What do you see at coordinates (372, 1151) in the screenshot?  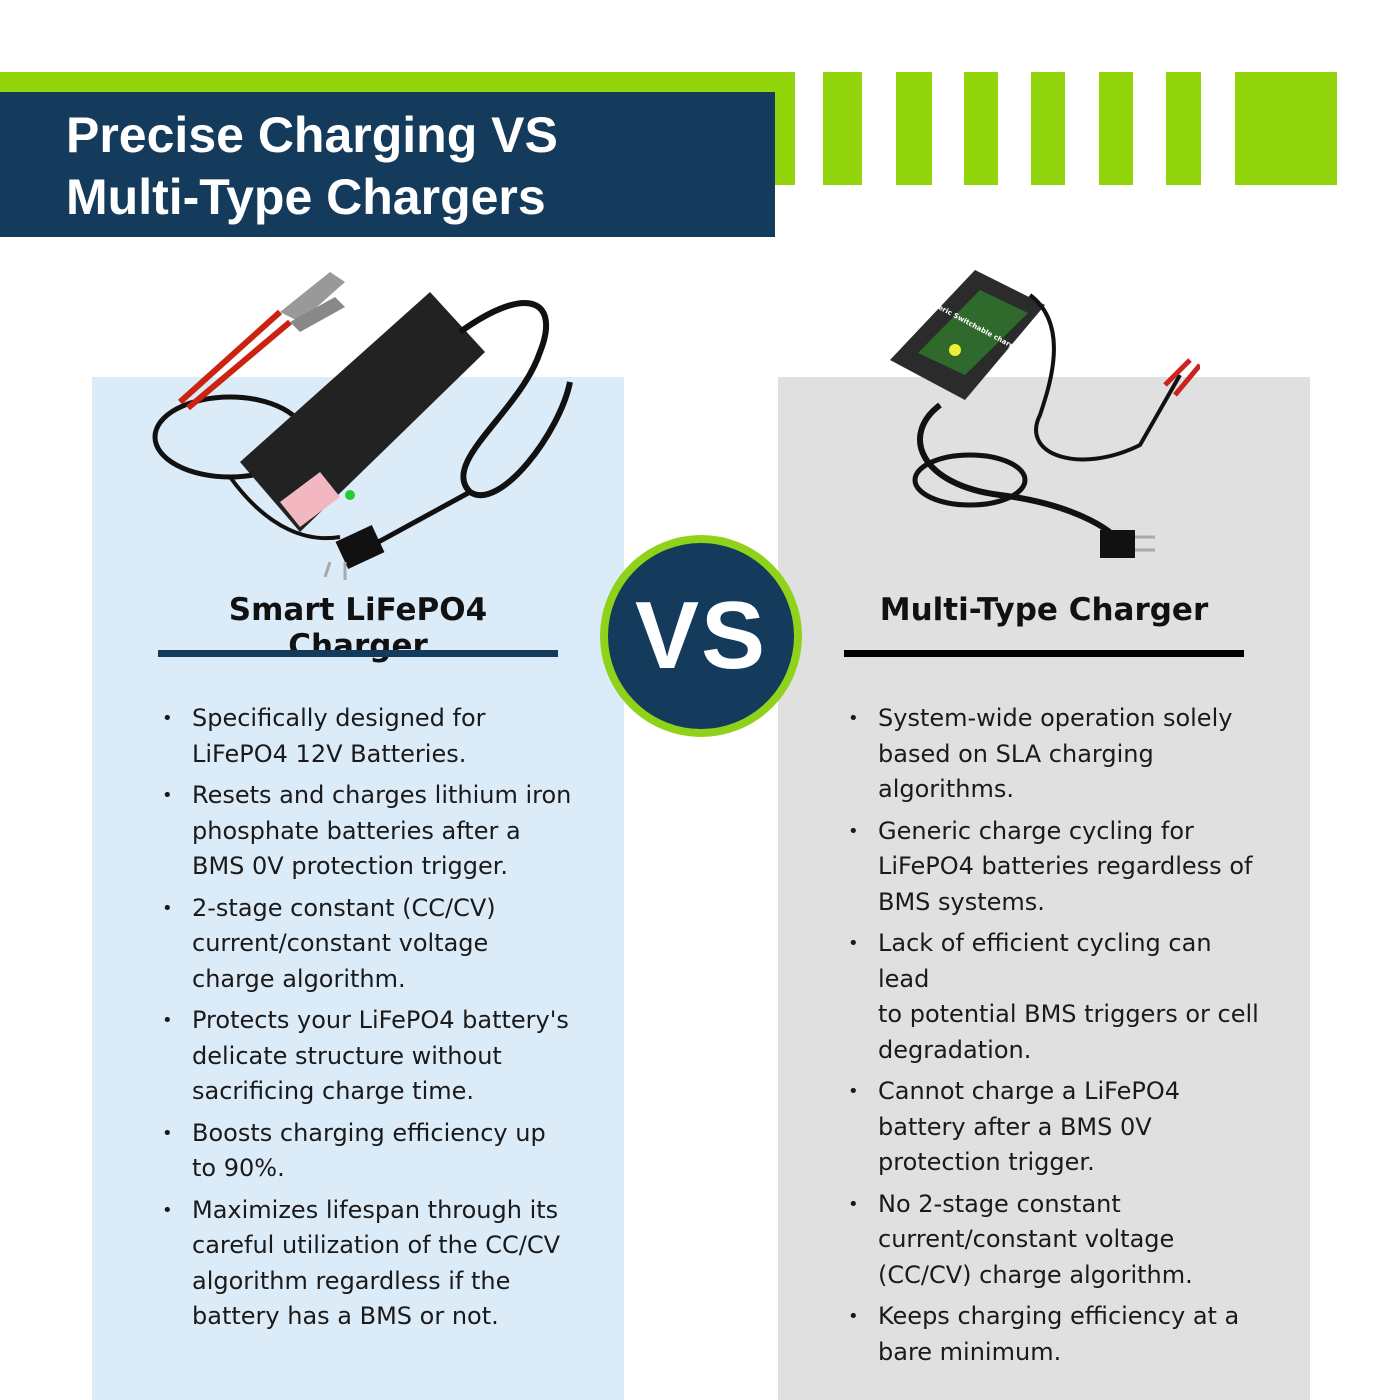 I see `list-item: Boosts charging efficiency up to 90%.` at bounding box center [372, 1151].